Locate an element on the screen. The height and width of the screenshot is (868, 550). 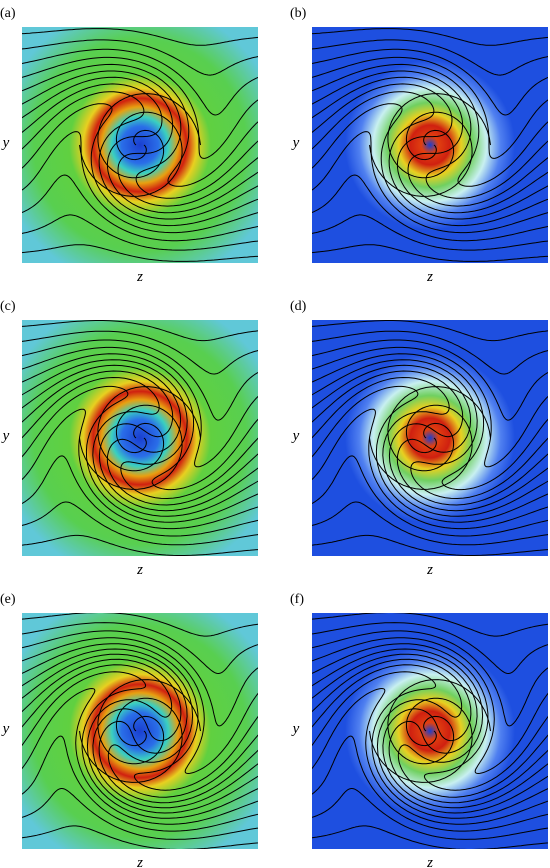
panel-label: (e) is located at coordinates (8, 599).